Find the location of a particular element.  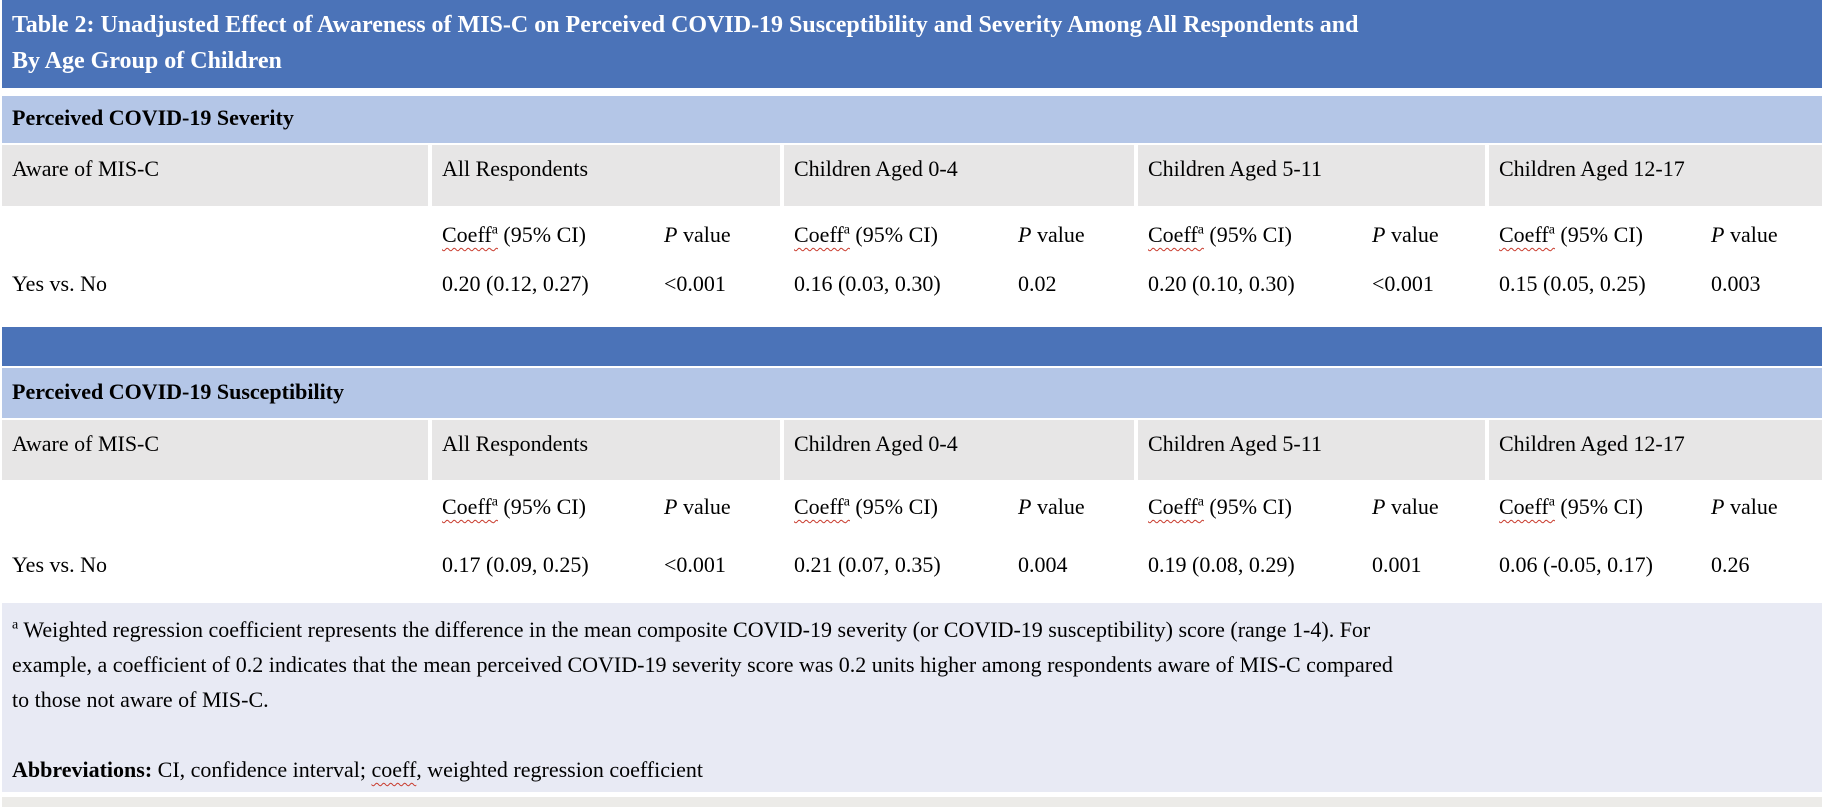

coeff-value-cell: 0.21 (0.07, 0.35) is located at coordinates (867, 564).